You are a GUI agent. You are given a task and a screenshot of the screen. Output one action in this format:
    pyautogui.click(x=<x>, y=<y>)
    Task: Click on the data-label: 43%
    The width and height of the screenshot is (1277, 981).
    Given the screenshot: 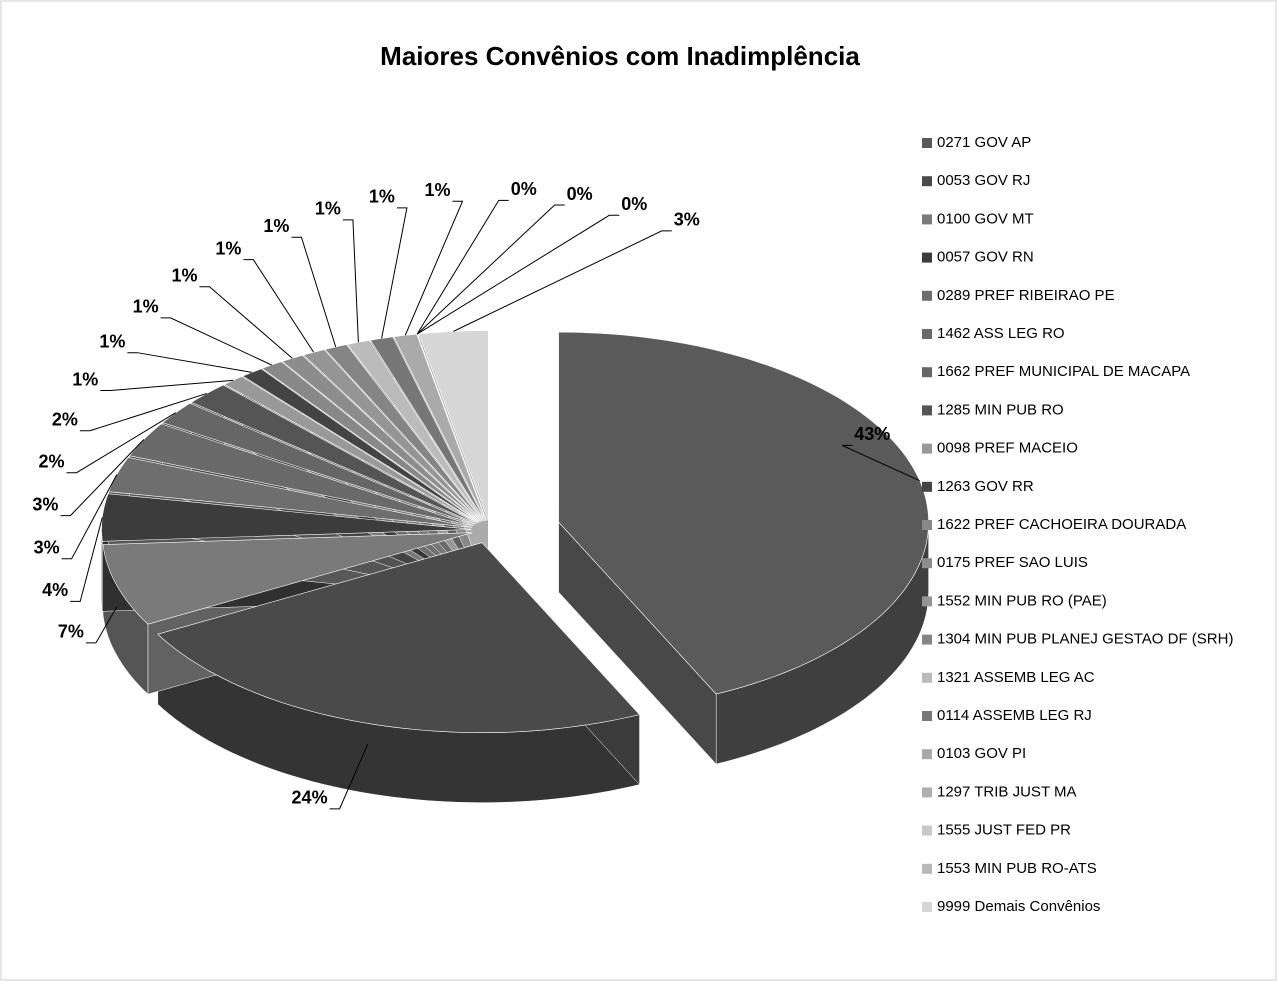 What is the action you would take?
    pyautogui.click(x=872, y=434)
    